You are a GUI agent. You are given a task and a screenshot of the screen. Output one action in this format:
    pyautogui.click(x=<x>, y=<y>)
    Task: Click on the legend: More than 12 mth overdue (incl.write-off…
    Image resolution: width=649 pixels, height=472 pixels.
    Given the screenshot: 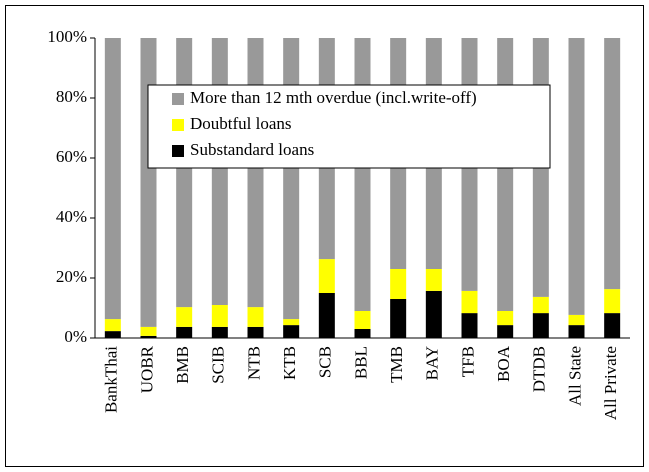 What is the action you would take?
    pyautogui.click(x=349, y=126)
    